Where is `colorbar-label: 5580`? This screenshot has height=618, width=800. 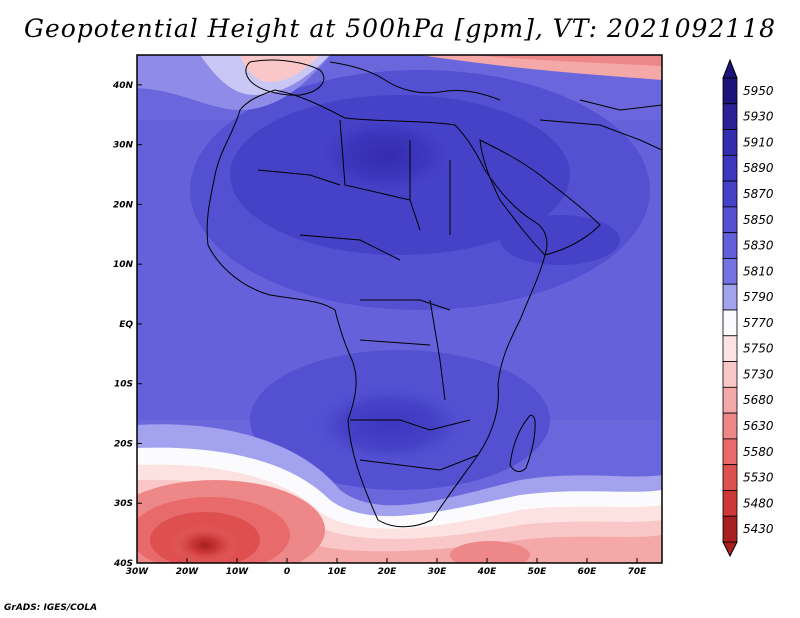 colorbar-label: 5580 is located at coordinates (758, 452).